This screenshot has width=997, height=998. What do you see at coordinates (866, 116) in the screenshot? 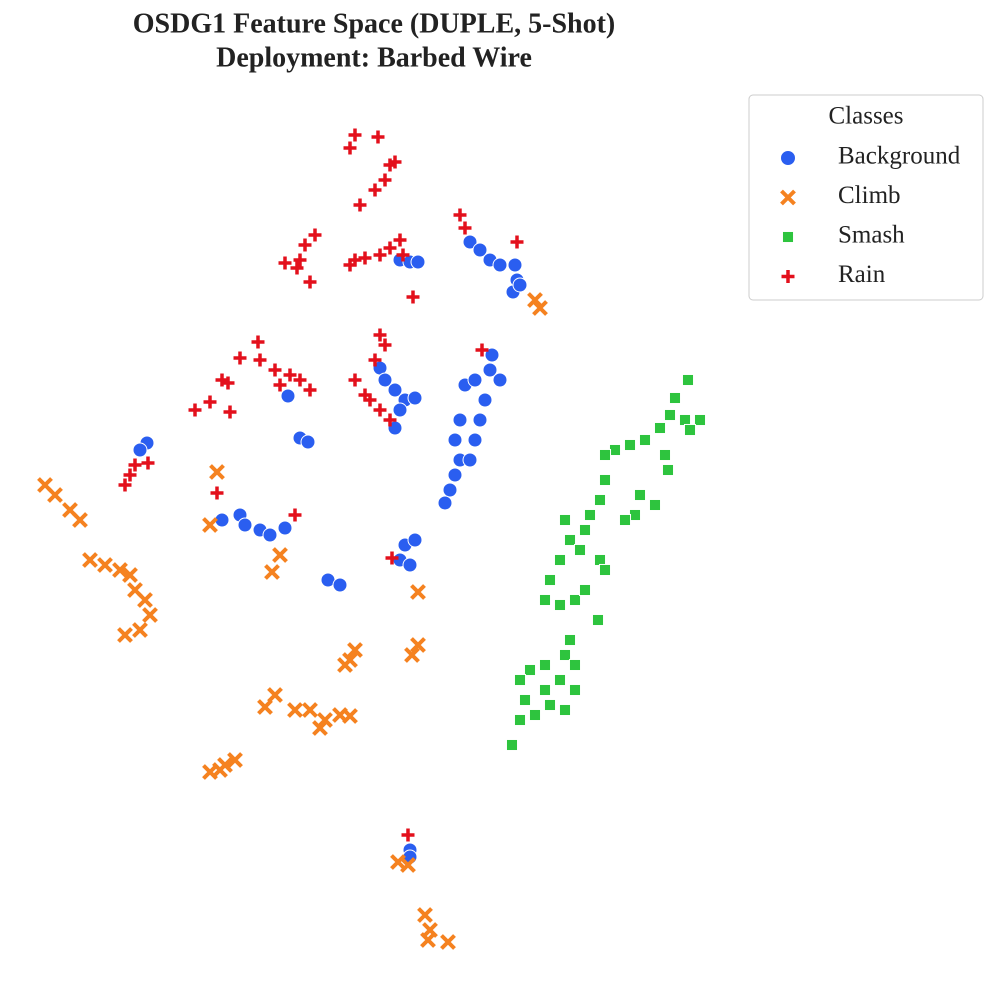
I see `legend-title: Classes` at bounding box center [866, 116].